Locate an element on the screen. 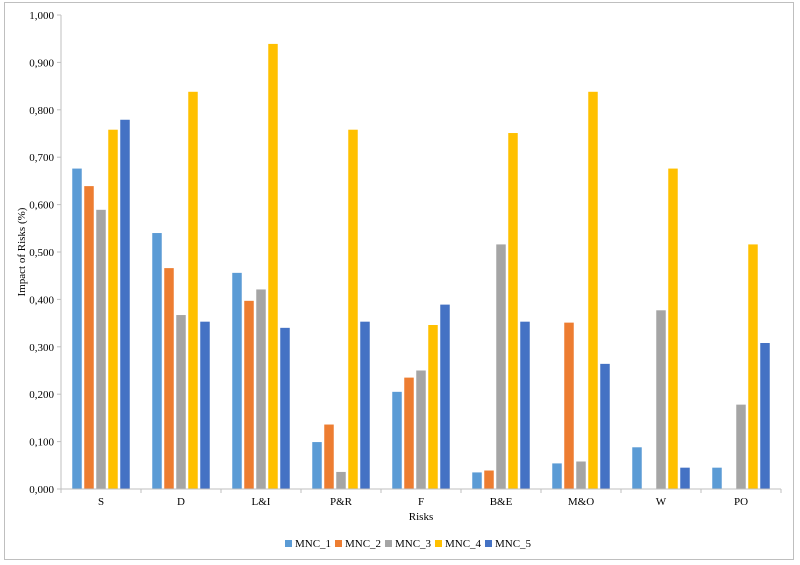 The height and width of the screenshot is (565, 800). x-tick-label: W is located at coordinates (661, 502).